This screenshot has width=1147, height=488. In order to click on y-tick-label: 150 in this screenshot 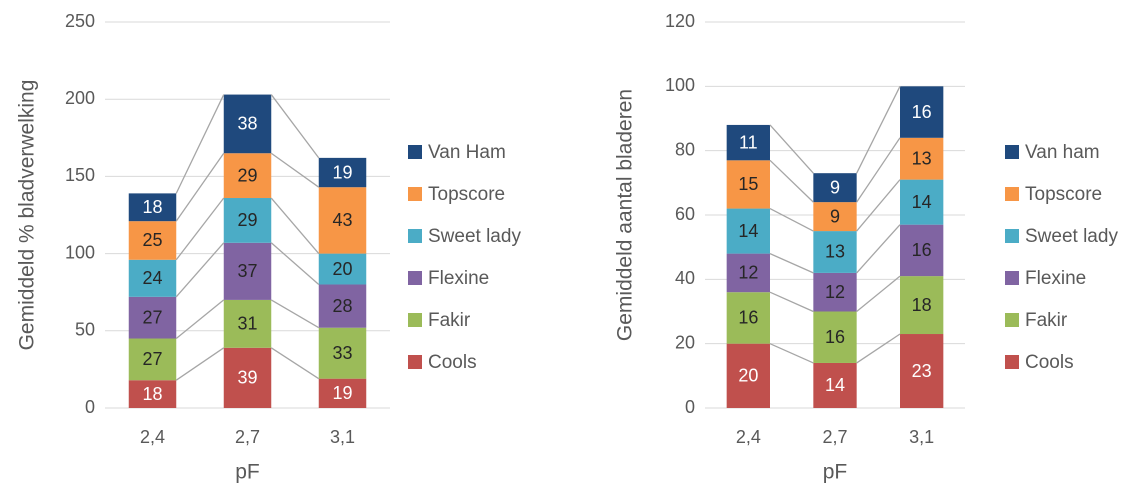, I will do `click(80, 175)`.